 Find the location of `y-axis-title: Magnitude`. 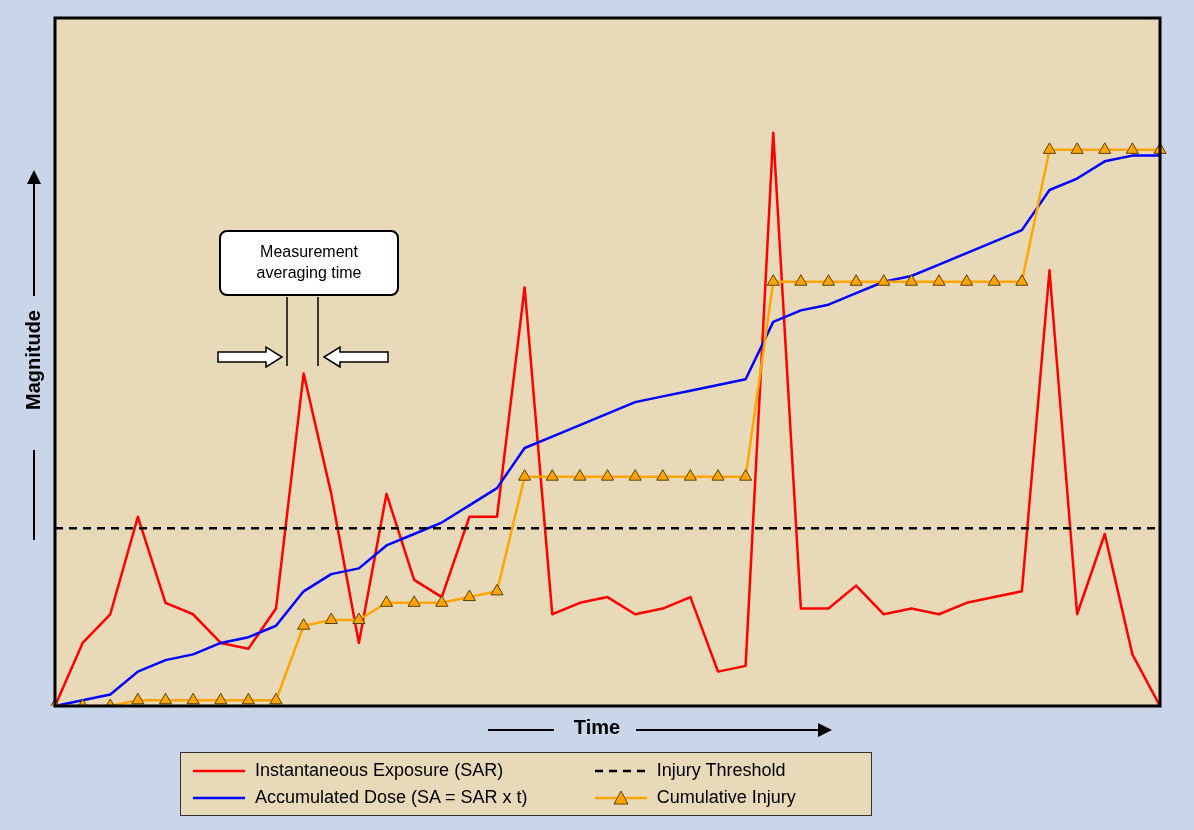

y-axis-title: Magnitude is located at coordinates (33, 360).